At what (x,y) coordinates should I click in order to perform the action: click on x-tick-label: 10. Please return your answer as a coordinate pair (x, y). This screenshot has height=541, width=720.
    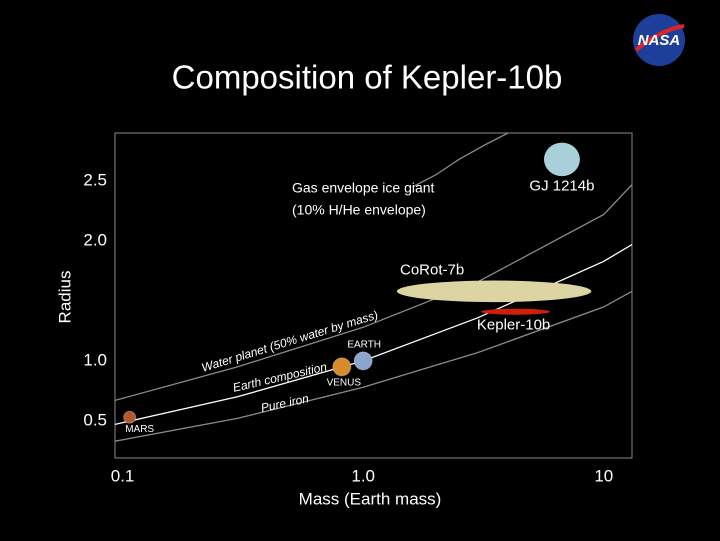
    Looking at the image, I should click on (603, 475).